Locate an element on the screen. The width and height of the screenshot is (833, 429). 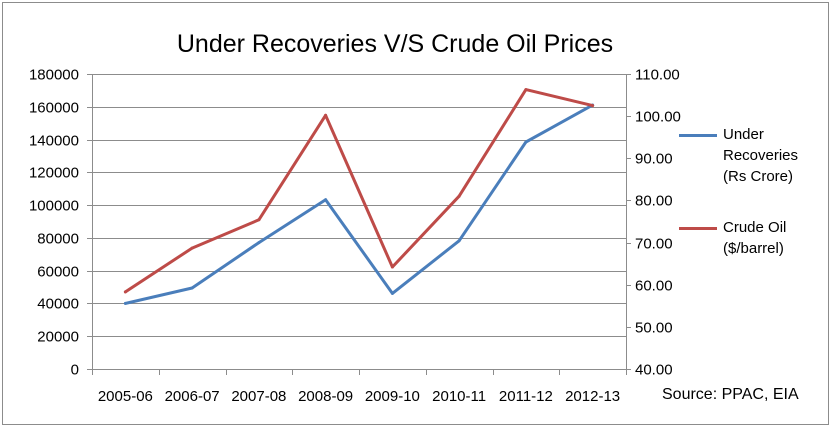
legend-swatch-crude-oil is located at coordinates (698, 228).